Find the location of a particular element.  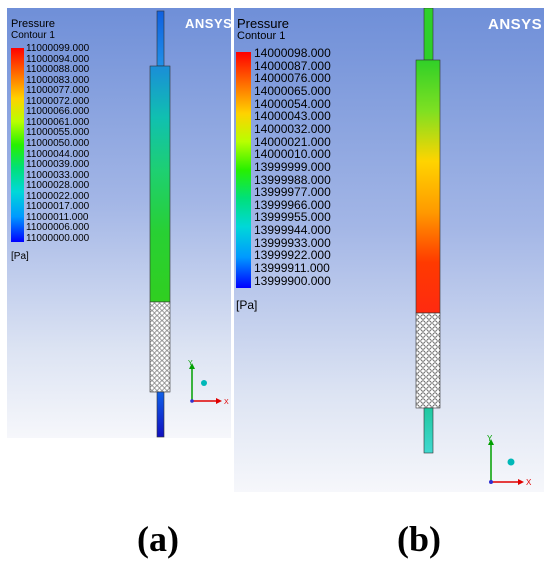

legend-tick-label: 14000087.000 is located at coordinates (292, 65).